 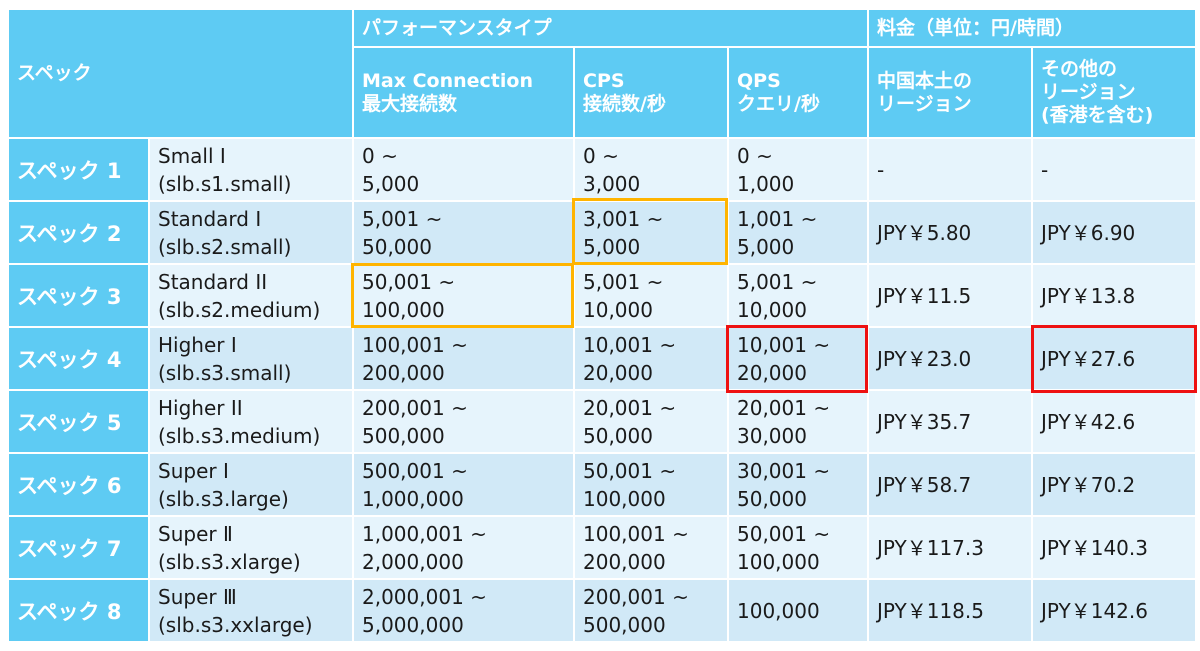 What do you see at coordinates (950, 92) in the screenshot?
I see `header-price-china: 中国本土の リージョン` at bounding box center [950, 92].